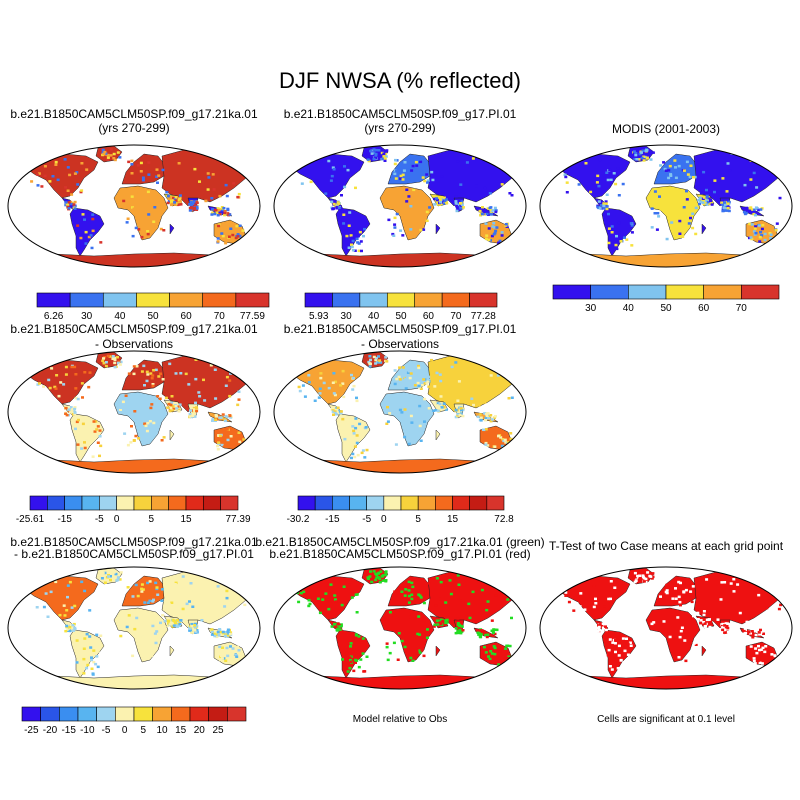 This screenshot has height=800, width=800. Describe the element at coordinates (666, 129) in the screenshot. I see `panel-title-3: MODIS (2001-2003)` at that location.